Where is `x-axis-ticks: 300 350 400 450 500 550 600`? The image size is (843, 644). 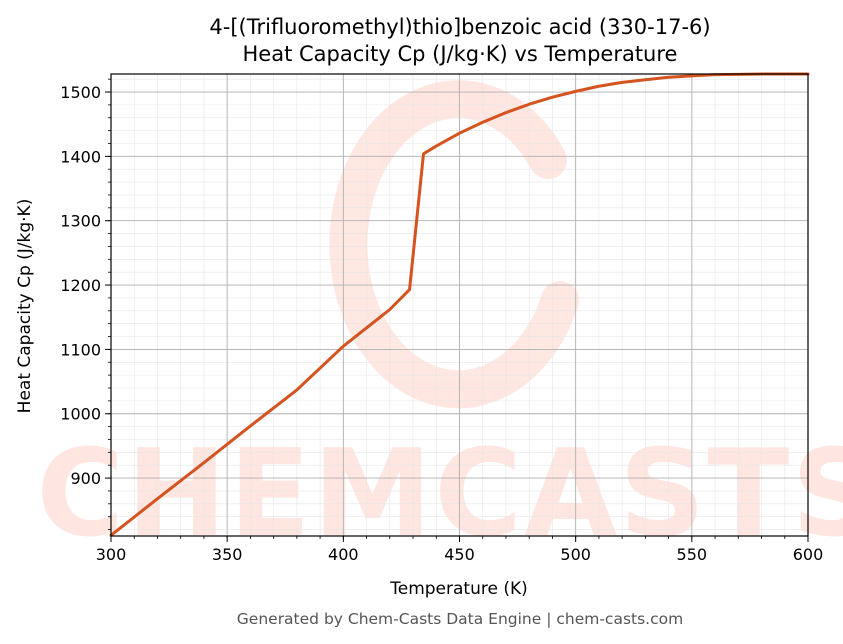
x-axis-ticks: 300 350 400 450 500 550 600 is located at coordinates (460, 550).